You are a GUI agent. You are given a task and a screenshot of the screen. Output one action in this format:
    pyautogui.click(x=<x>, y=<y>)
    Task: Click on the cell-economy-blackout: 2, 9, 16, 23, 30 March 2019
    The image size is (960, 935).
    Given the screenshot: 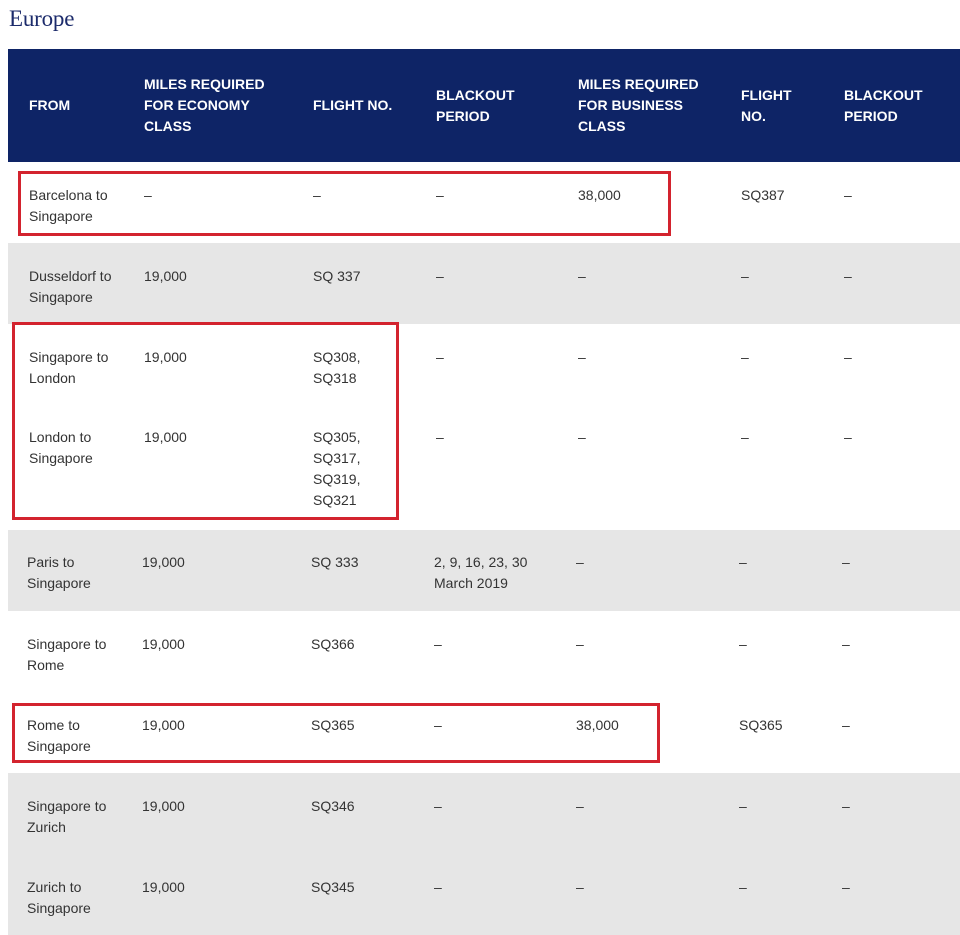 What is the action you would take?
    pyautogui.click(x=504, y=570)
    